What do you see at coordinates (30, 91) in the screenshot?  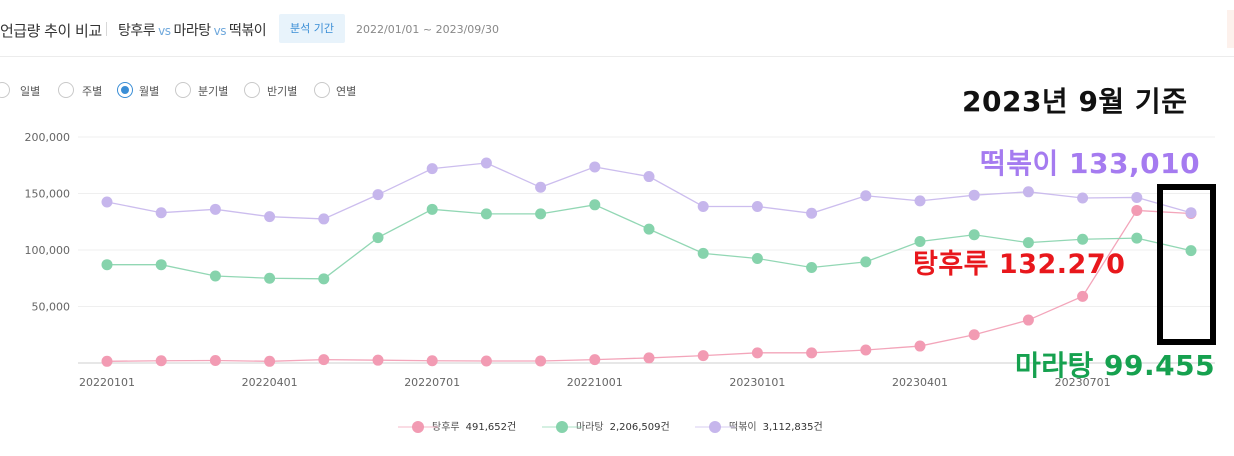 I see `radio-label: 일별` at bounding box center [30, 91].